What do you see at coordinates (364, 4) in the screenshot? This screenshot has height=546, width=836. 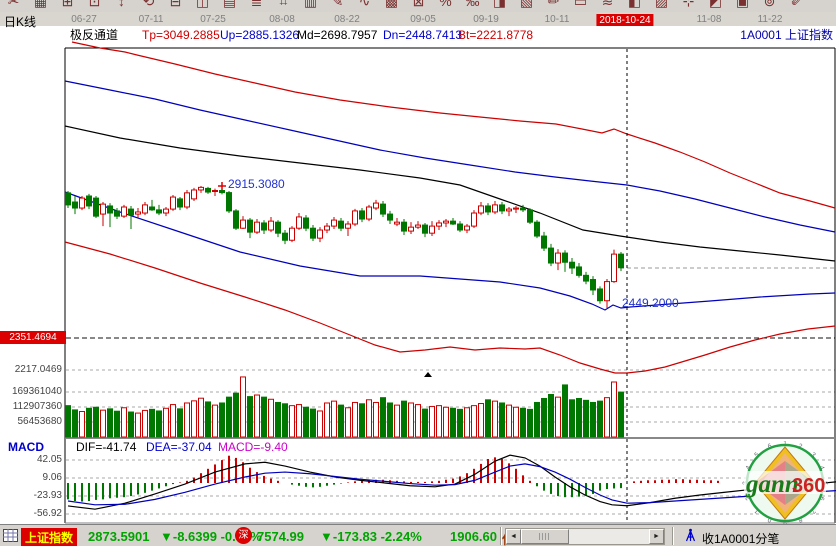 I see `toolbar-icon: ∿` at bounding box center [364, 4].